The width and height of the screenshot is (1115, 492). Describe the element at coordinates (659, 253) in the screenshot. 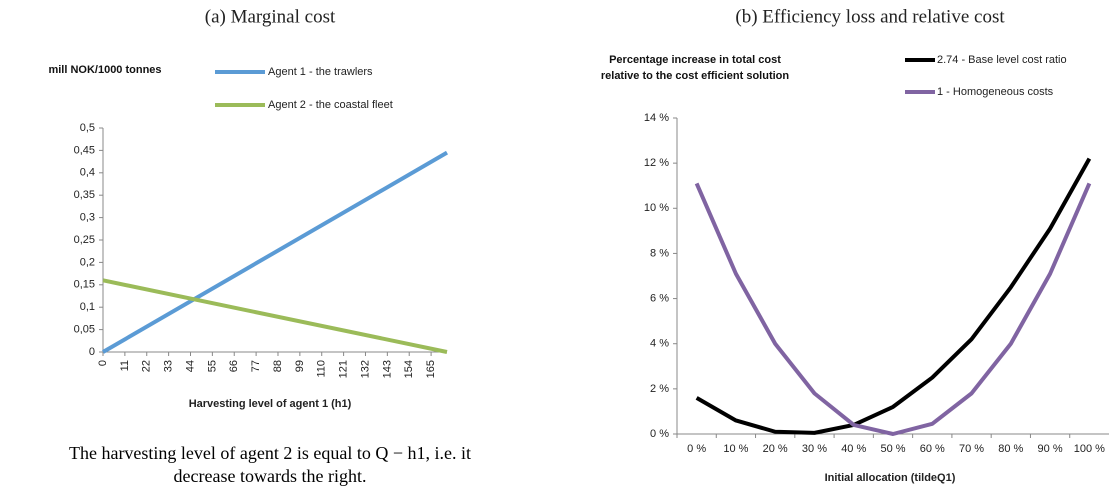

I see `y-tick-label: 8 %` at that location.